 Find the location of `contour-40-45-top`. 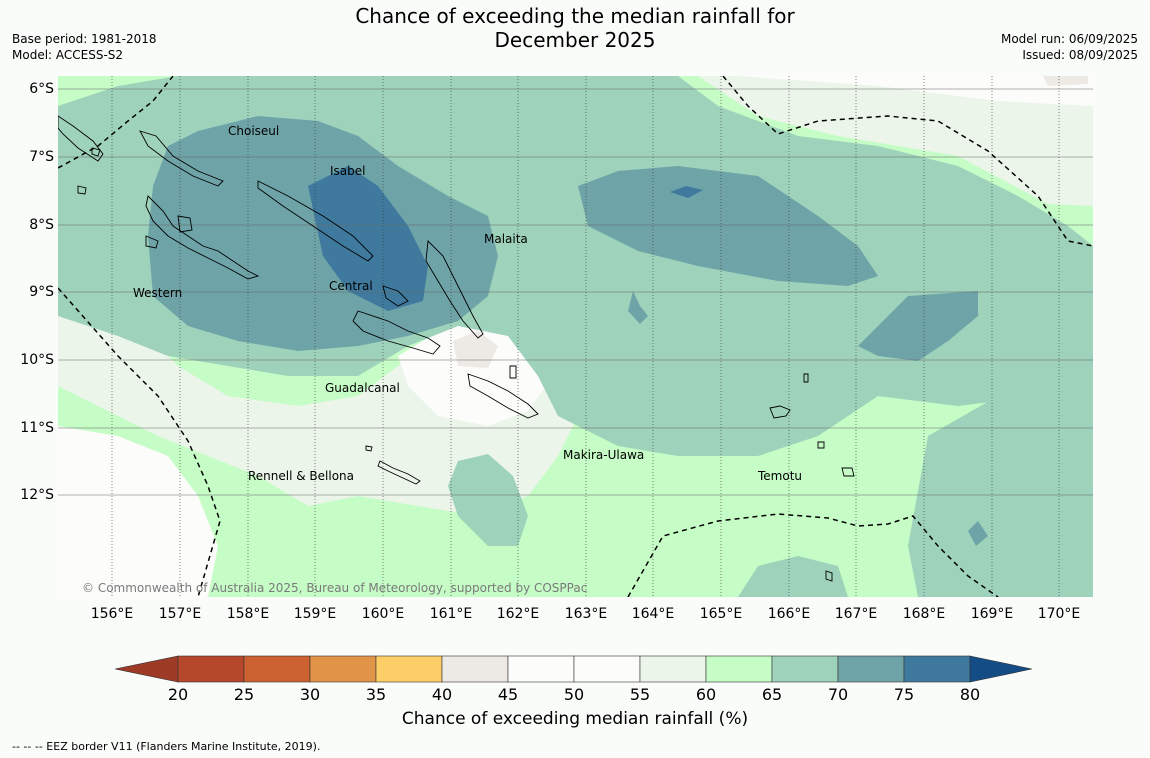

contour-40-45-top is located at coordinates (1065, 81).